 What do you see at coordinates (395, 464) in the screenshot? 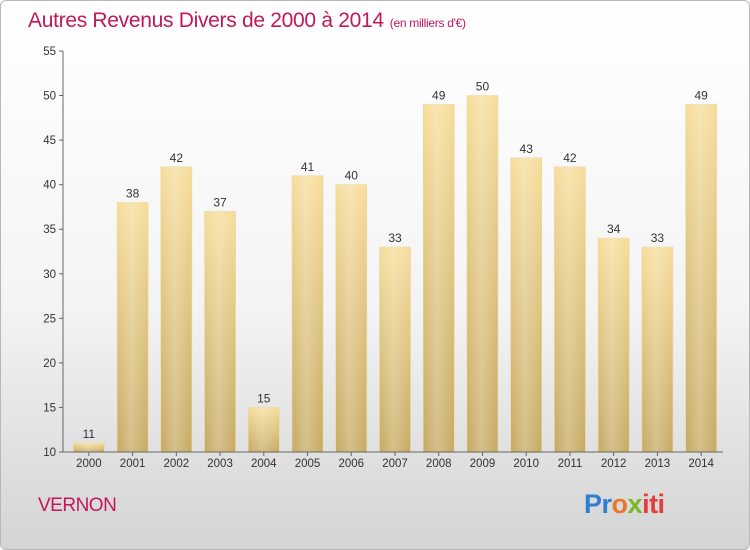
I see `x-tick-label-2007: 2007` at bounding box center [395, 464].